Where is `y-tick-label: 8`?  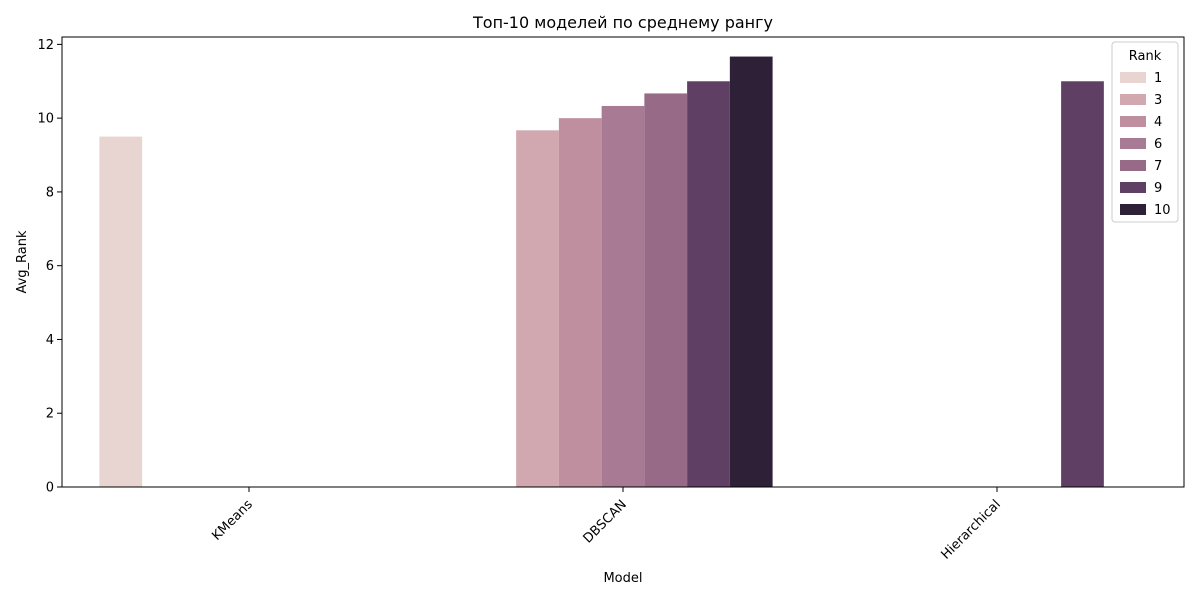
y-tick-label: 8 is located at coordinates (50, 192).